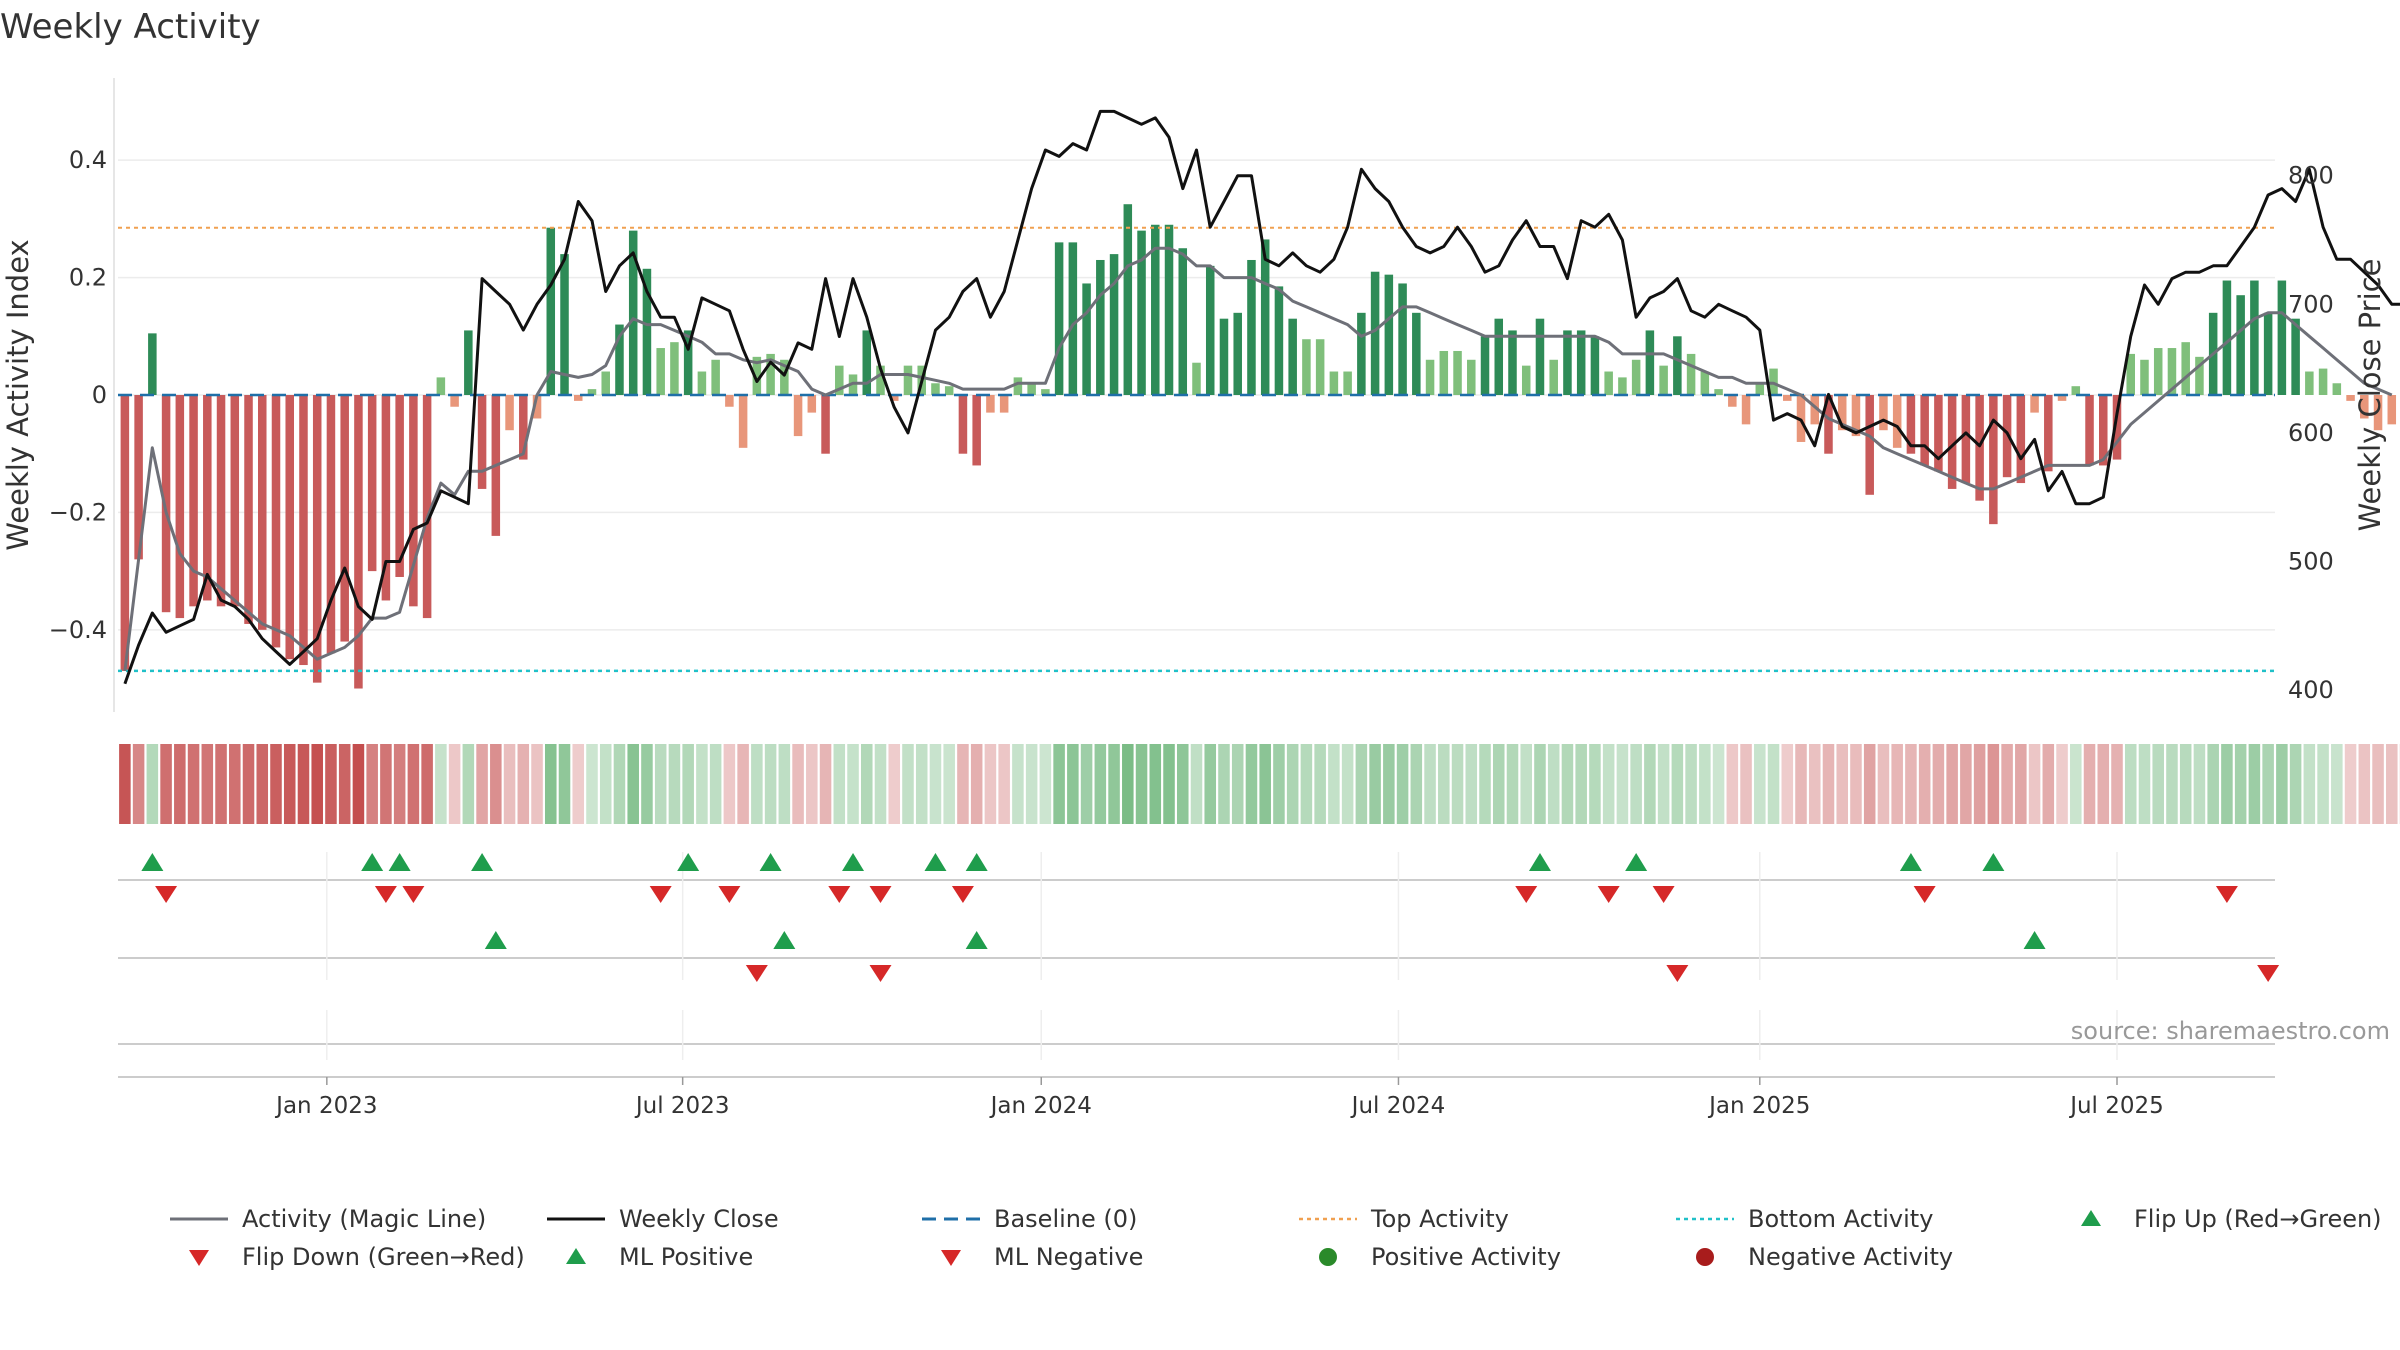 This screenshot has width=2400, height=1350. I want to click on y2-tick-label: 600, so click(2311, 433).